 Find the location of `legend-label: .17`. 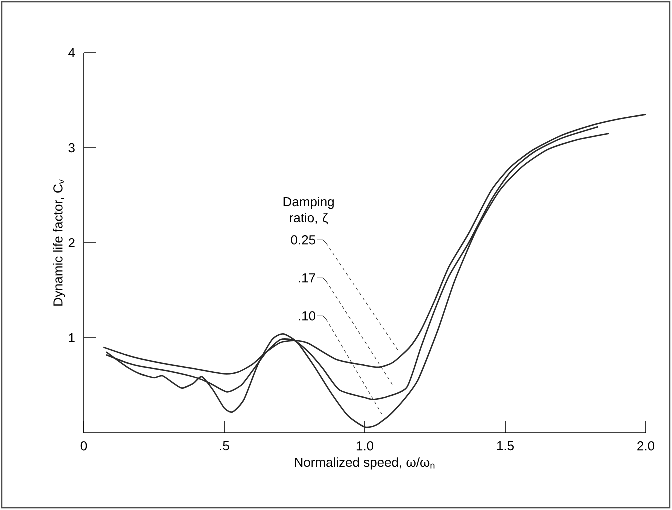

legend-label: .17 is located at coordinates (307, 278).